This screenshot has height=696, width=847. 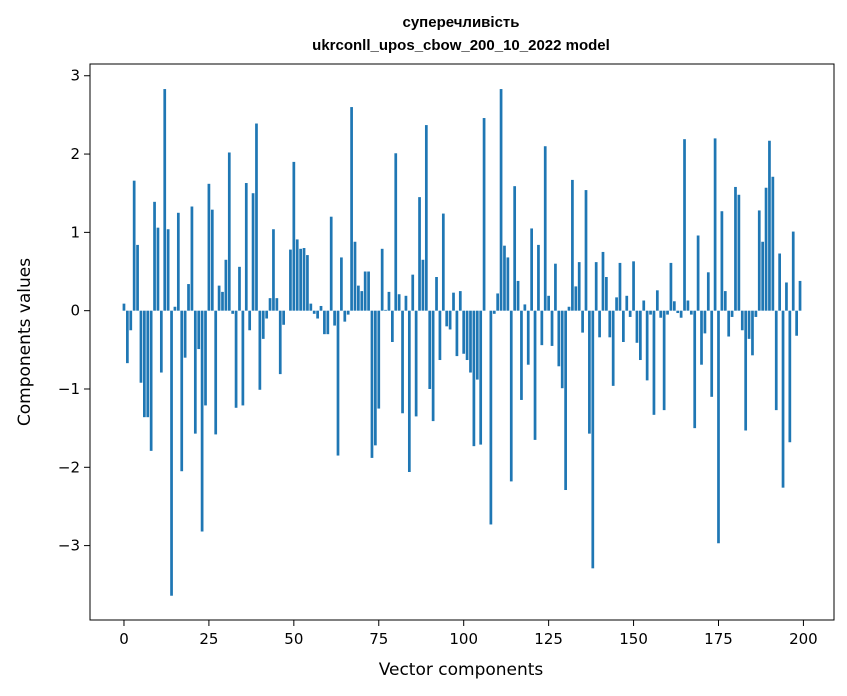 What do you see at coordinates (548, 639) in the screenshot?
I see `x-tick-label: 125` at bounding box center [548, 639].